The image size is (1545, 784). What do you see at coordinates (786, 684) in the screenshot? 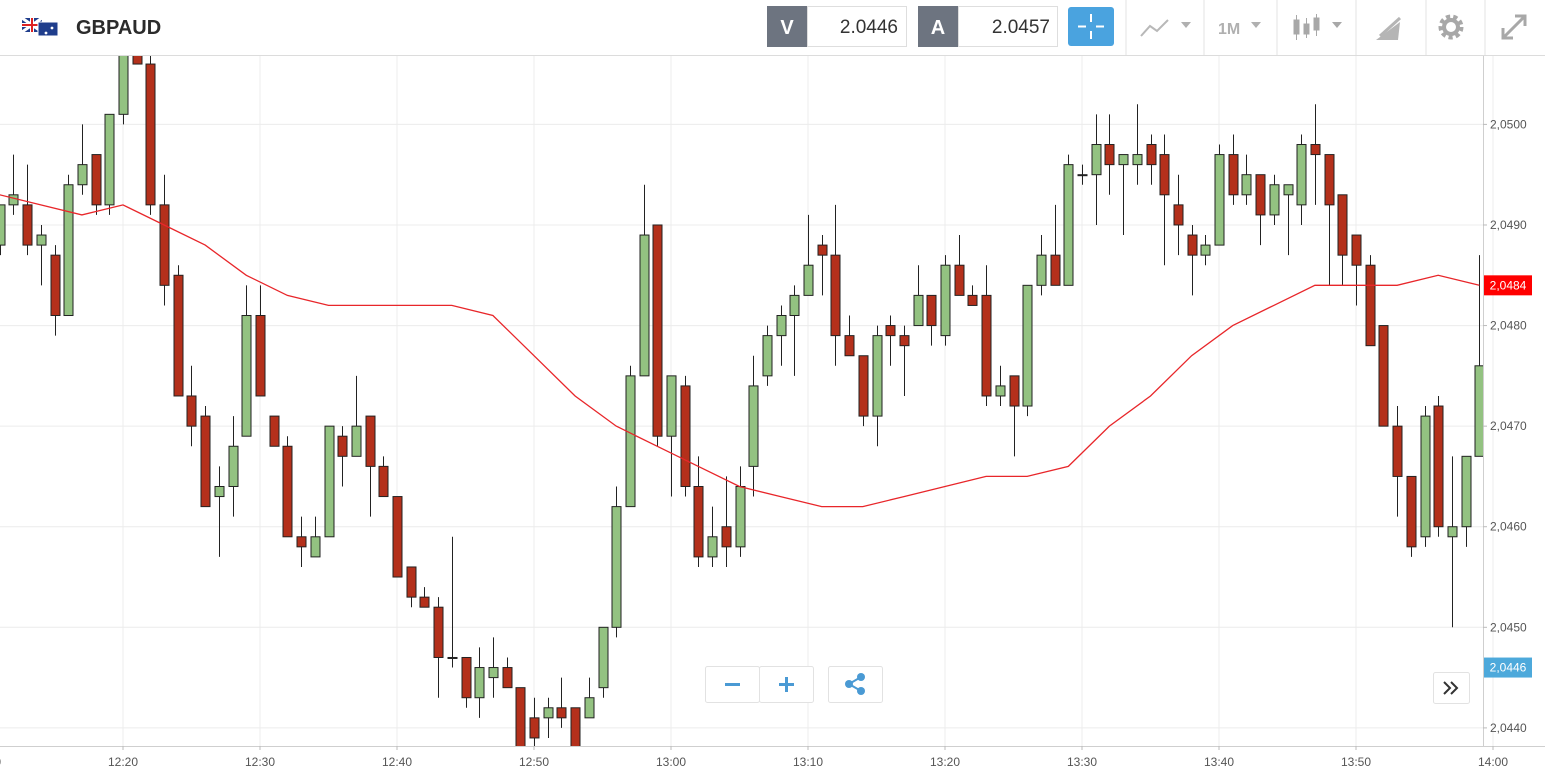
I see `zoom-in-button` at bounding box center [786, 684].